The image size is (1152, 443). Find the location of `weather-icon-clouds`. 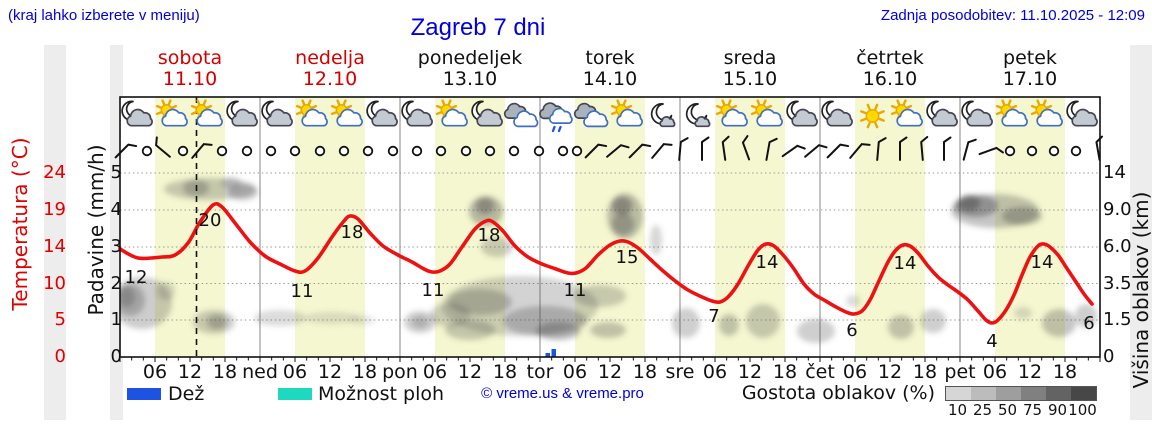

weather-icon-clouds is located at coordinates (591, 115).